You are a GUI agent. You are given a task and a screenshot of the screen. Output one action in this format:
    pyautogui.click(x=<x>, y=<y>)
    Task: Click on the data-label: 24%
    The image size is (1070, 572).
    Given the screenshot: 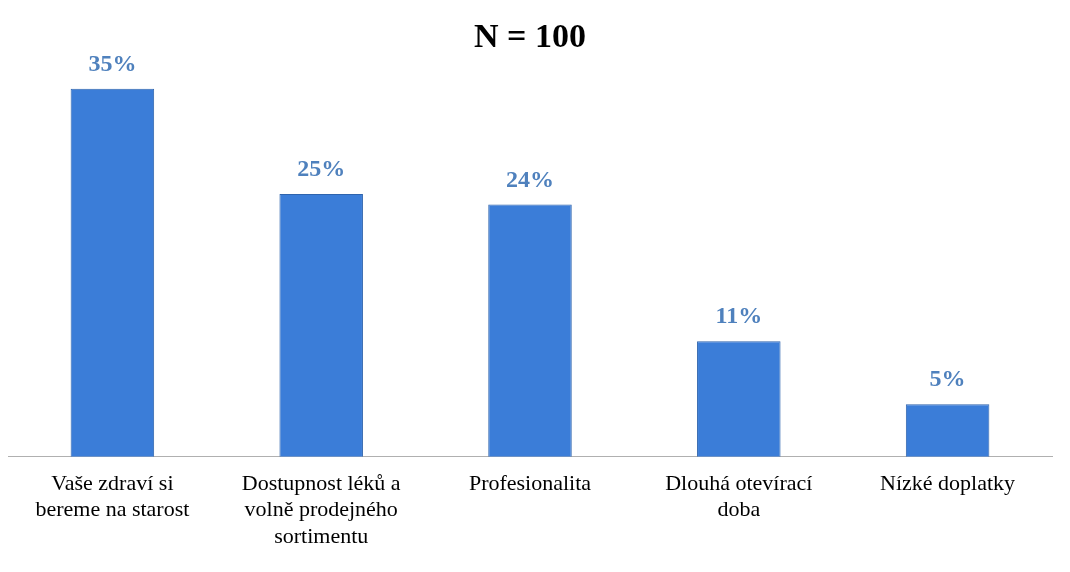 What is the action you would take?
    pyautogui.click(x=530, y=178)
    